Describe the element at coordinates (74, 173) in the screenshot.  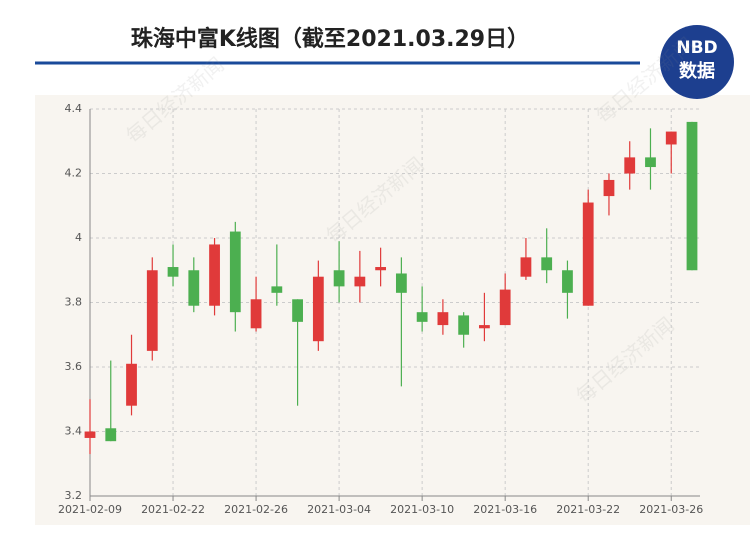
I see `y-tick-label: 4.2` at that location.